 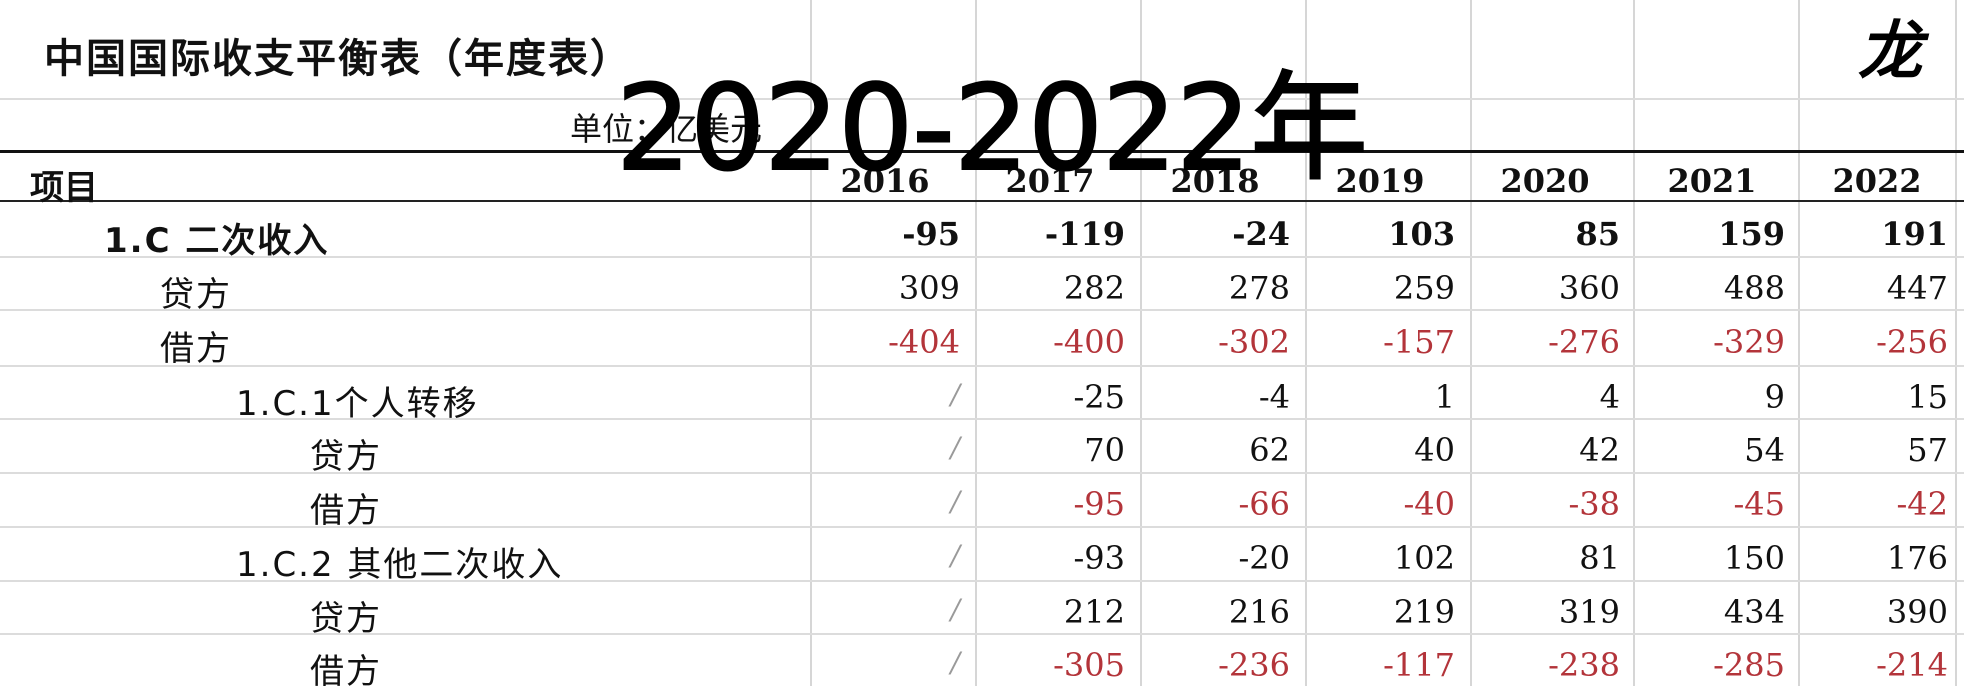 What do you see at coordinates (1751, 234) in the screenshot?
I see `cell-value: 159` at bounding box center [1751, 234].